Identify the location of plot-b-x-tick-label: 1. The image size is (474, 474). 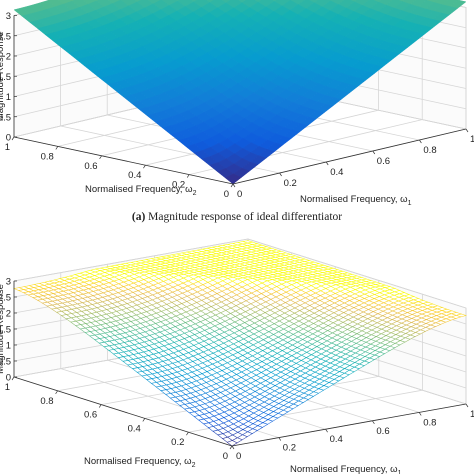
(472, 414).